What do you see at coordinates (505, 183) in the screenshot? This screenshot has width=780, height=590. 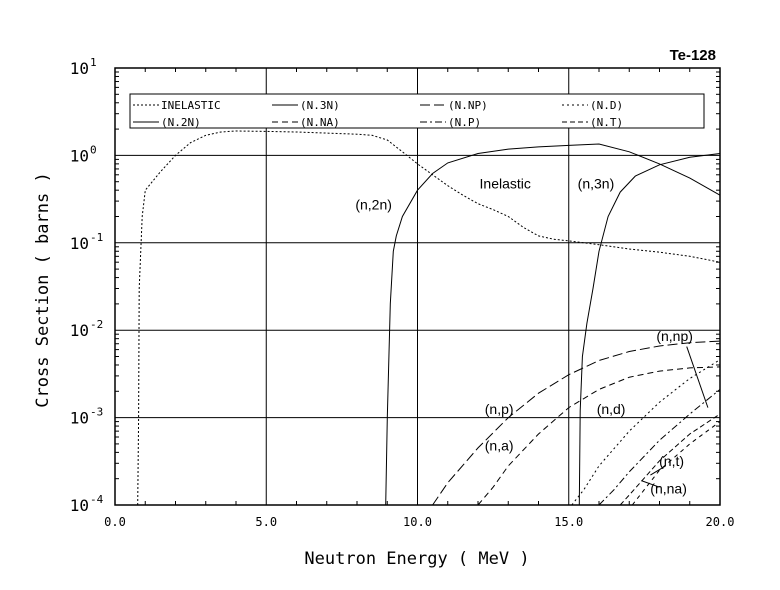 I see `annotation-a-inel: Inelastic` at bounding box center [505, 183].